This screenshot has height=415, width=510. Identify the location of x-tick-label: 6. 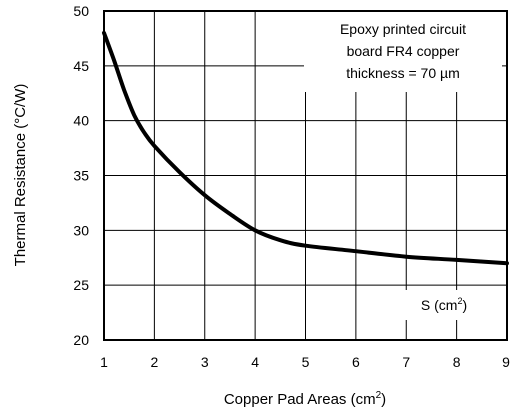
(356, 362).